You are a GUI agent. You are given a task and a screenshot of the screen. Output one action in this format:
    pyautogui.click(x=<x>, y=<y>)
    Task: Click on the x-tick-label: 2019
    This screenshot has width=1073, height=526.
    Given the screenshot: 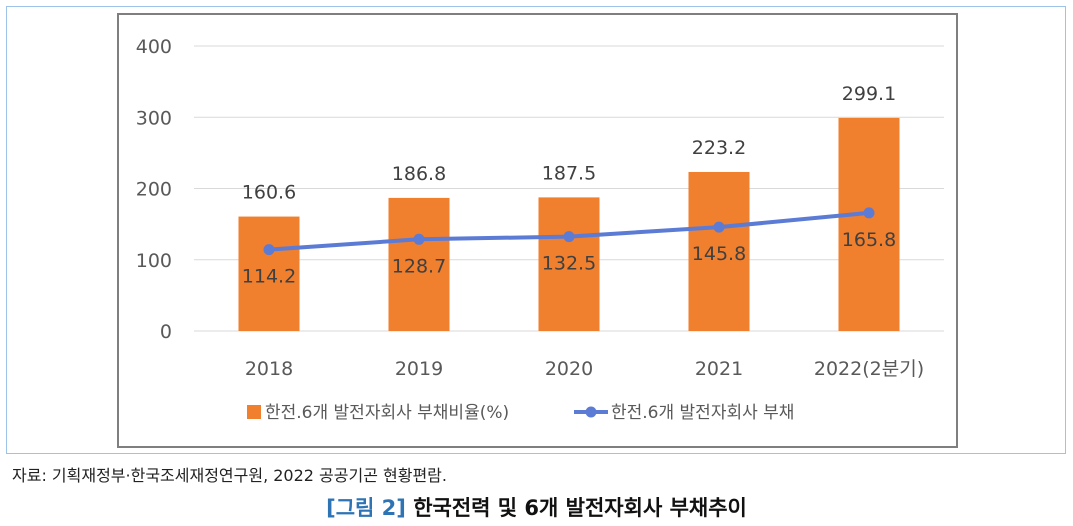 What is the action you would take?
    pyautogui.click(x=419, y=369)
    